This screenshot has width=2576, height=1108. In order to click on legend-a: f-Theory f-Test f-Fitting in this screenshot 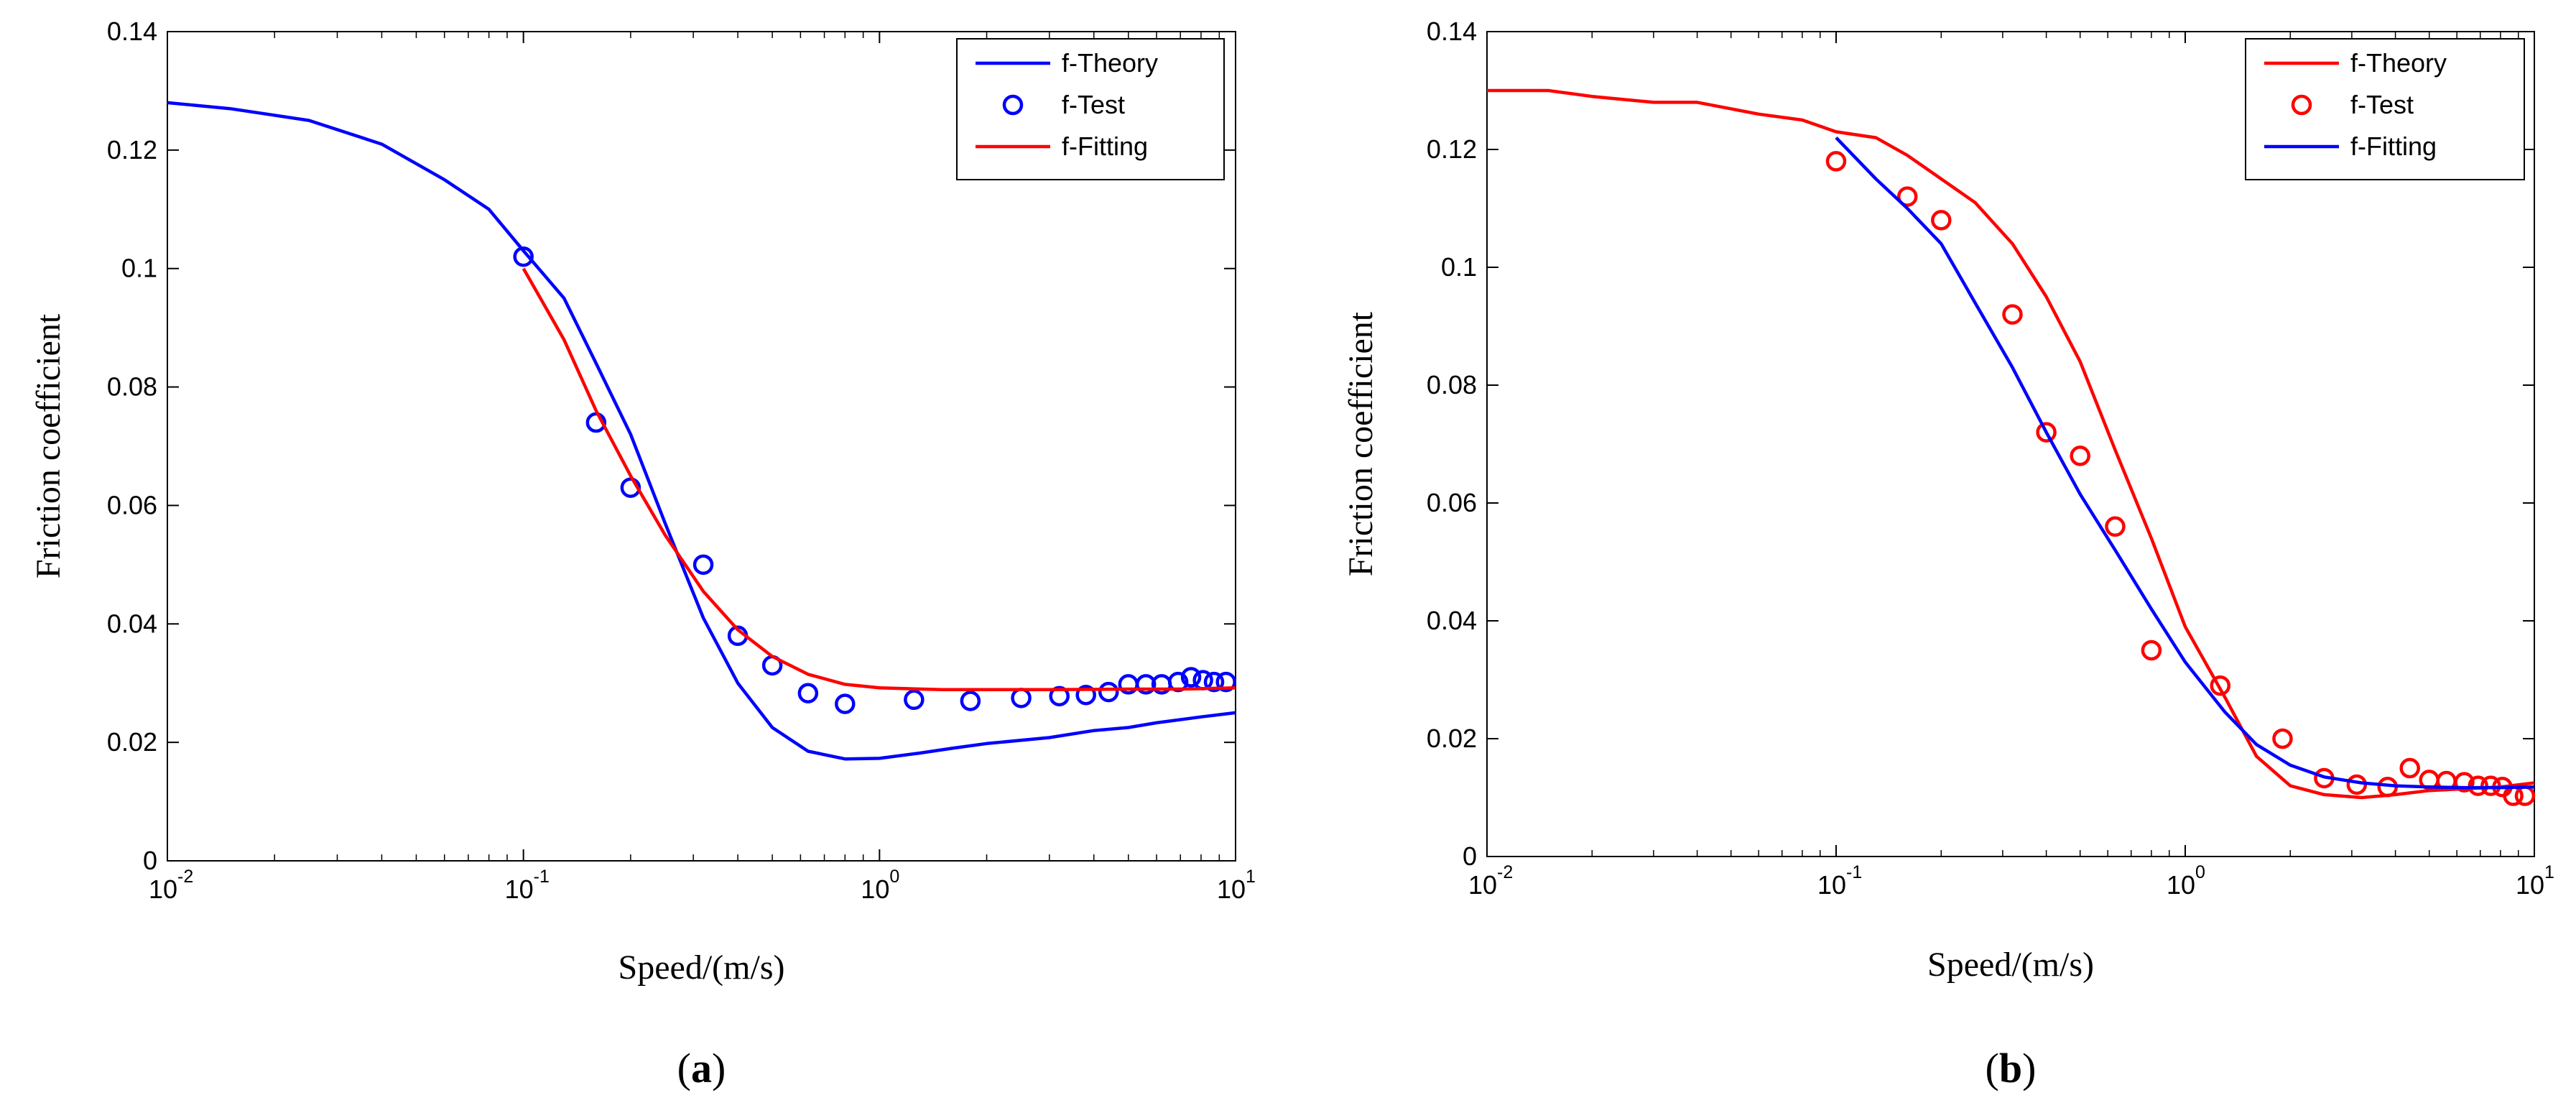, I will do `click(1090, 109)`.